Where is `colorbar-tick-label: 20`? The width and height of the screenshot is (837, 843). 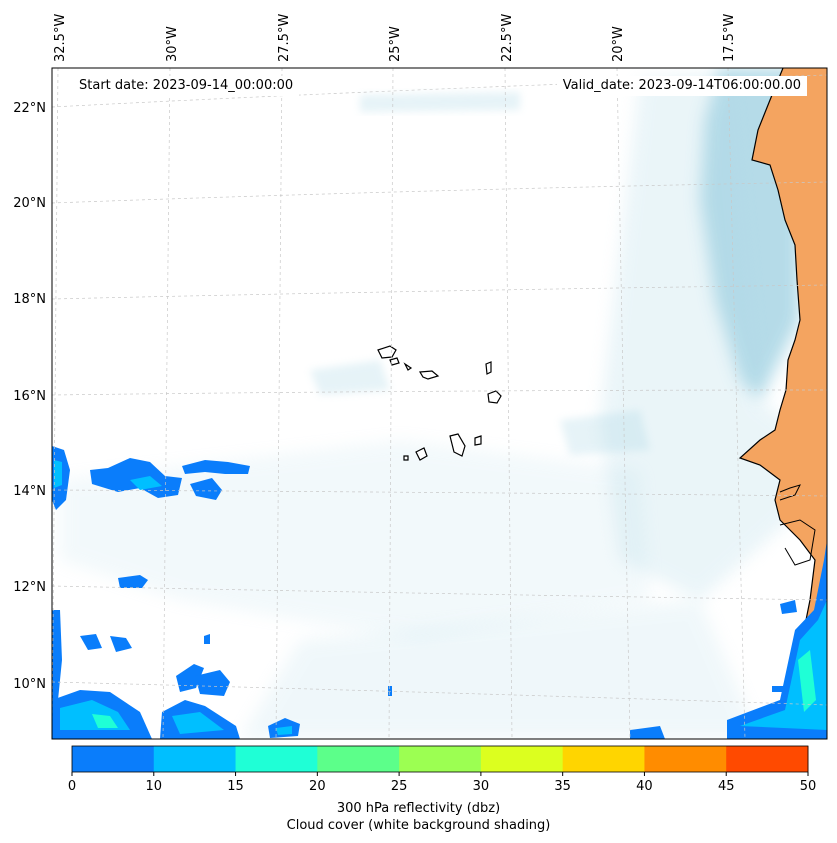
colorbar-tick-label: 20 is located at coordinates (317, 786).